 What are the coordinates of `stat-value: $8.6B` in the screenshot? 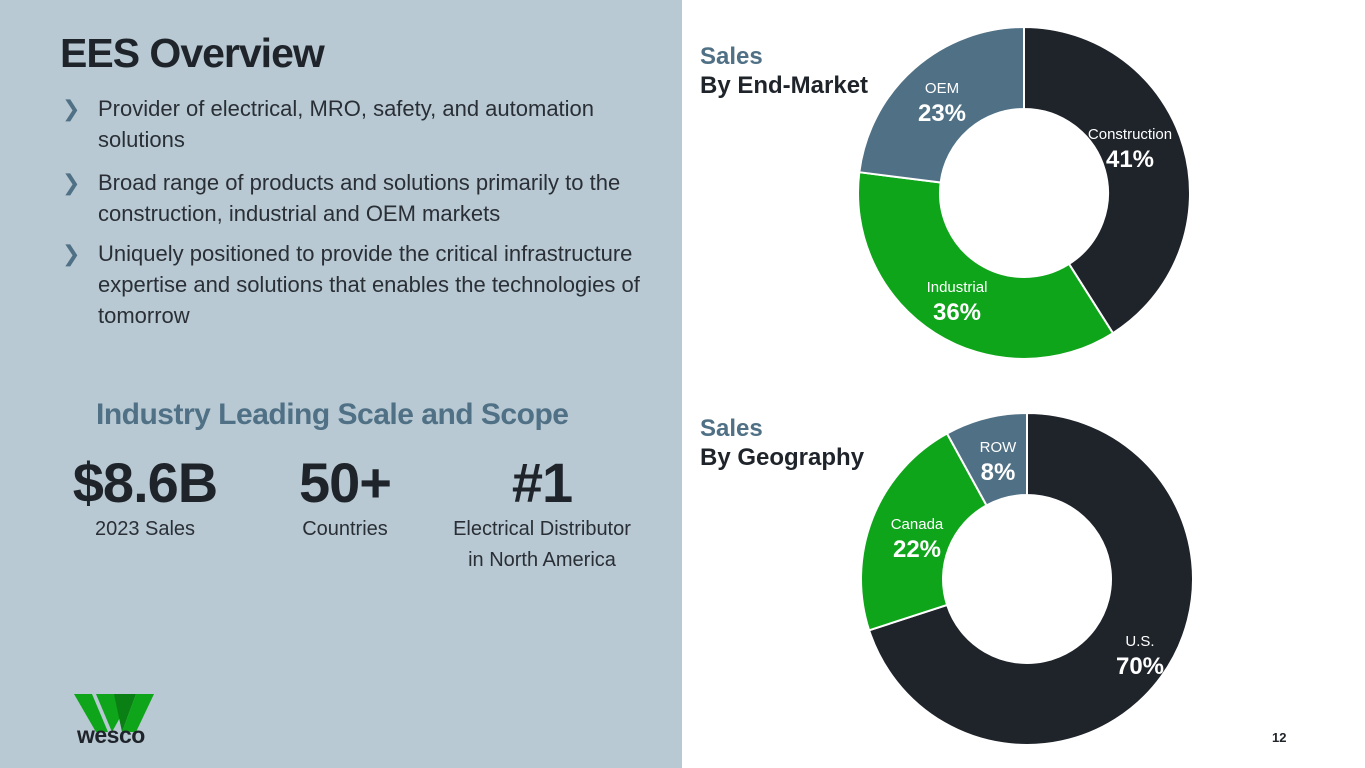 It's located at (145, 482).